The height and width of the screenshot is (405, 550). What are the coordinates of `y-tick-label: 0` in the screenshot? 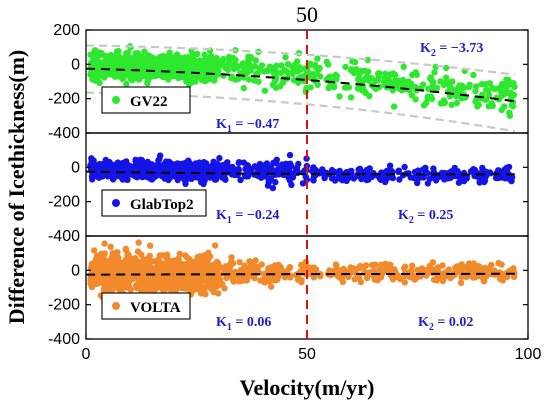 It's located at (75, 167).